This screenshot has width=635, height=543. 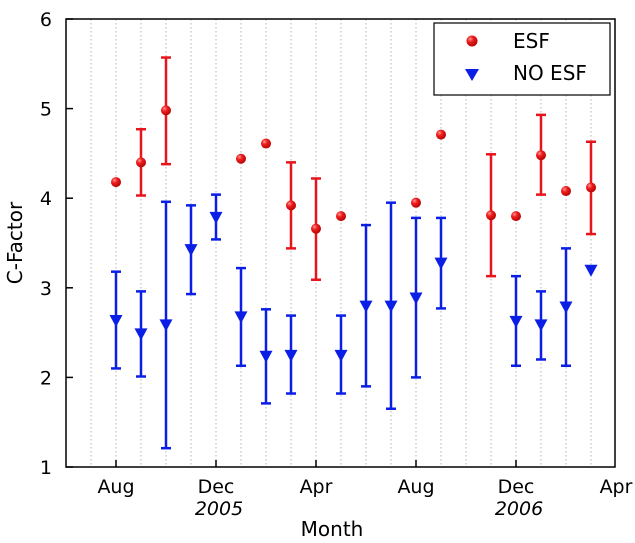 I want to click on legend-no-esf-marker, so click(x=472, y=75).